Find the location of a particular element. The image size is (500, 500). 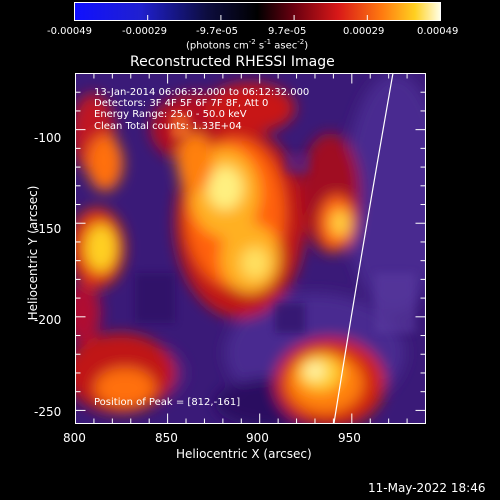

x-tick-label: 850 is located at coordinates (166, 438).